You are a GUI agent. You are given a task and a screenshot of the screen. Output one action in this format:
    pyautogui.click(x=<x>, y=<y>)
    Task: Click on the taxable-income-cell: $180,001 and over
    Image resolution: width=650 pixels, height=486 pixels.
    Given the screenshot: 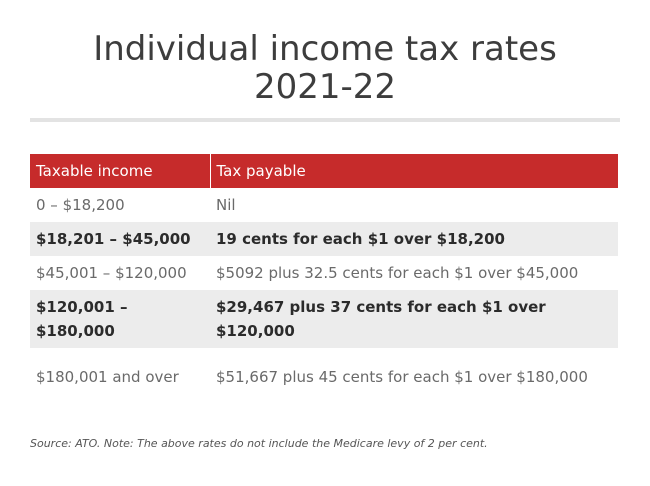 What is the action you would take?
    pyautogui.click(x=120, y=377)
    